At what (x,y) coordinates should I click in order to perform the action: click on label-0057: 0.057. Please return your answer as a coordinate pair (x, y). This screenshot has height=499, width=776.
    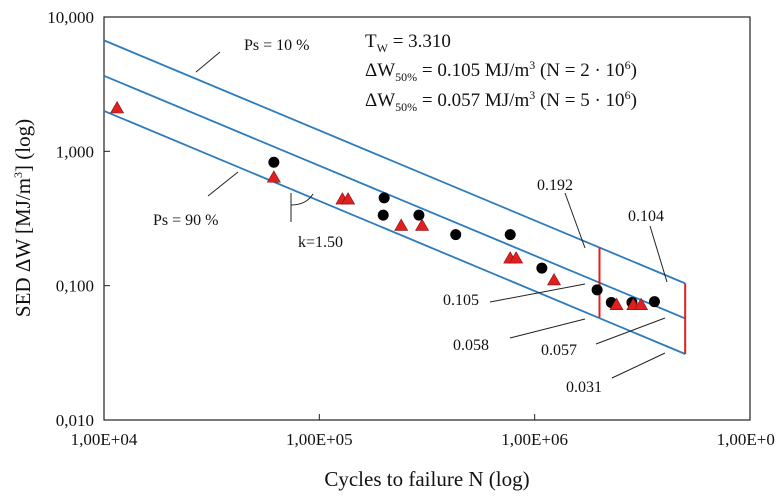
    Looking at the image, I should click on (559, 350).